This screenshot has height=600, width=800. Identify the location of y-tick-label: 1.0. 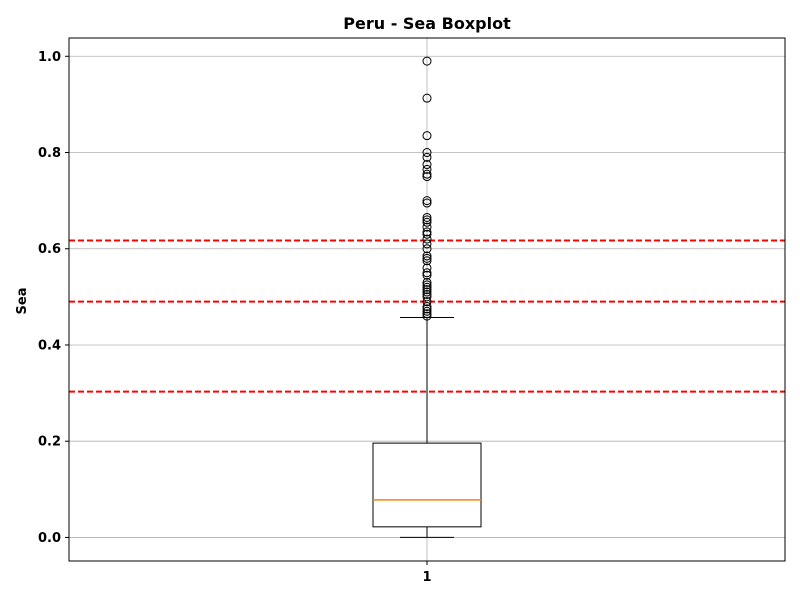
(49, 57).